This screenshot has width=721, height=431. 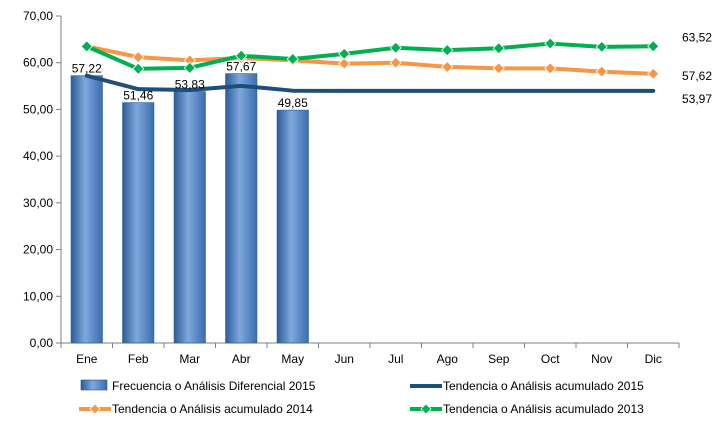 What do you see at coordinates (543, 409) in the screenshot?
I see `legend-label: Tendencia o Análisis acumulado 2013` at bounding box center [543, 409].